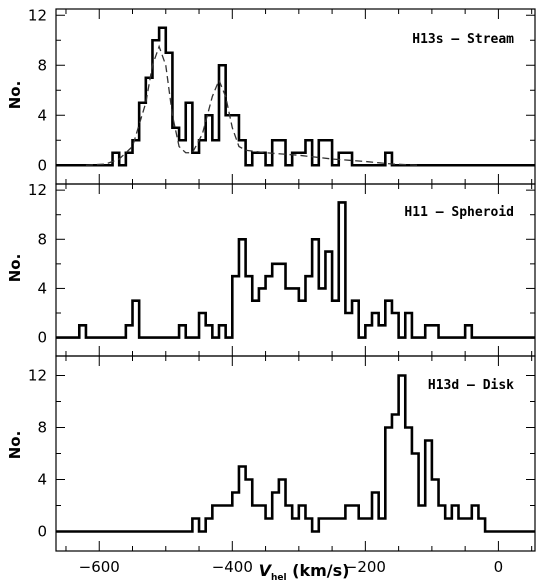 The height and width of the screenshot is (583, 560). I want to click on x-axis-label-main: V, so click(266, 570).